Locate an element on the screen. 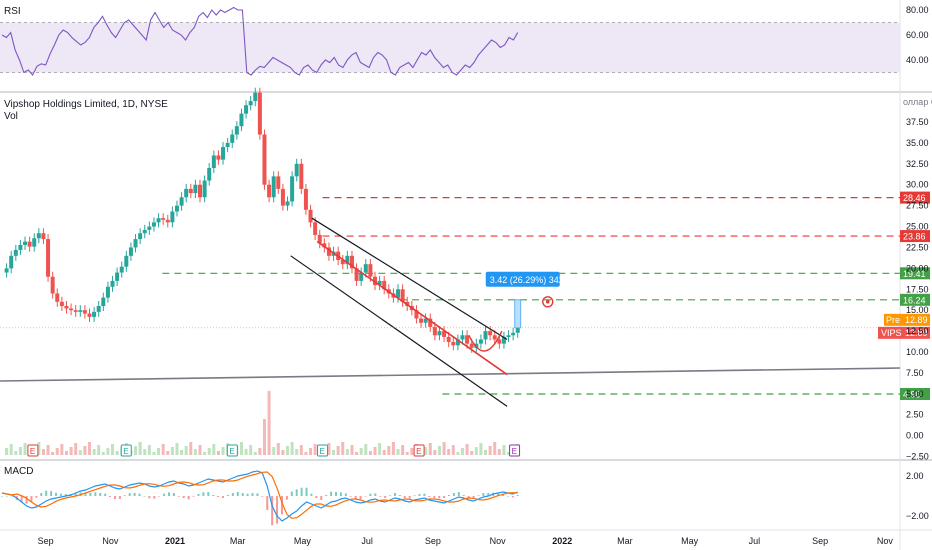 This screenshot has height=550, width=932. target-icon is located at coordinates (548, 302).